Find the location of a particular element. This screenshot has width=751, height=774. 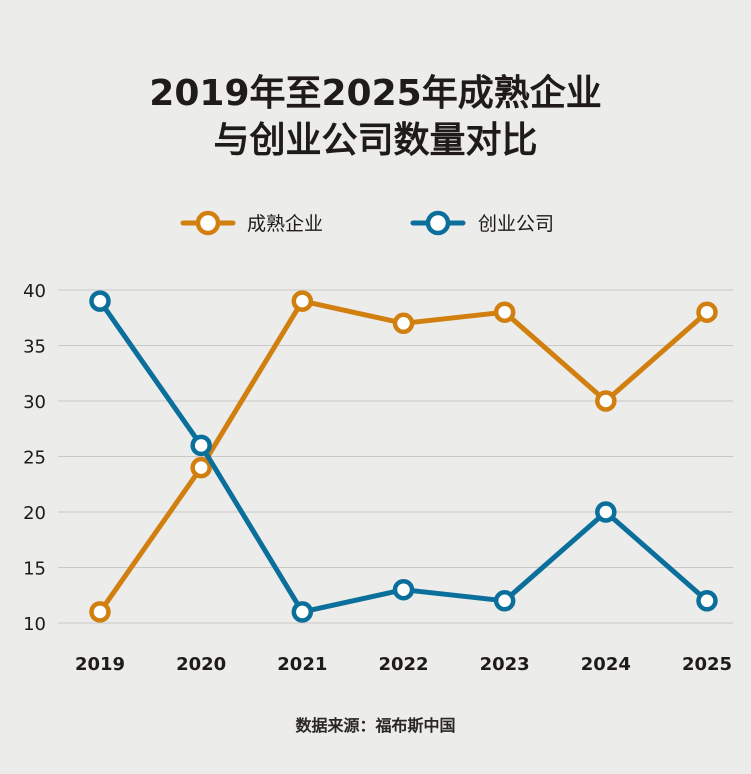

chart-title-line-2: 与创业公司数量对比 is located at coordinates (375, 140).